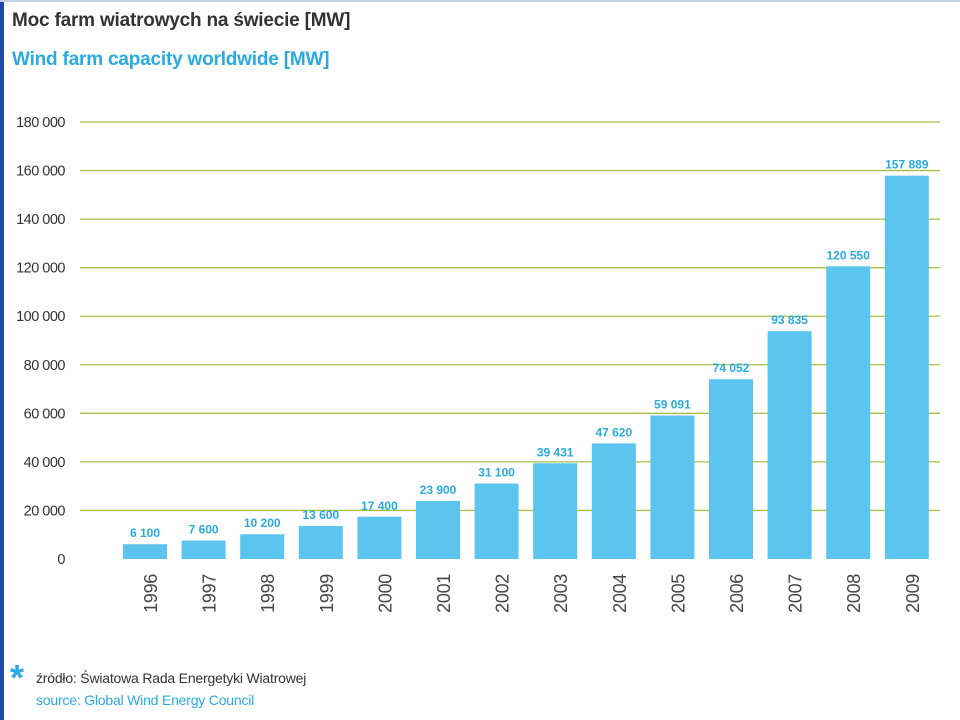 Image resolution: width=960 pixels, height=720 pixels. I want to click on x-tick-label: 2004, so click(620, 593).